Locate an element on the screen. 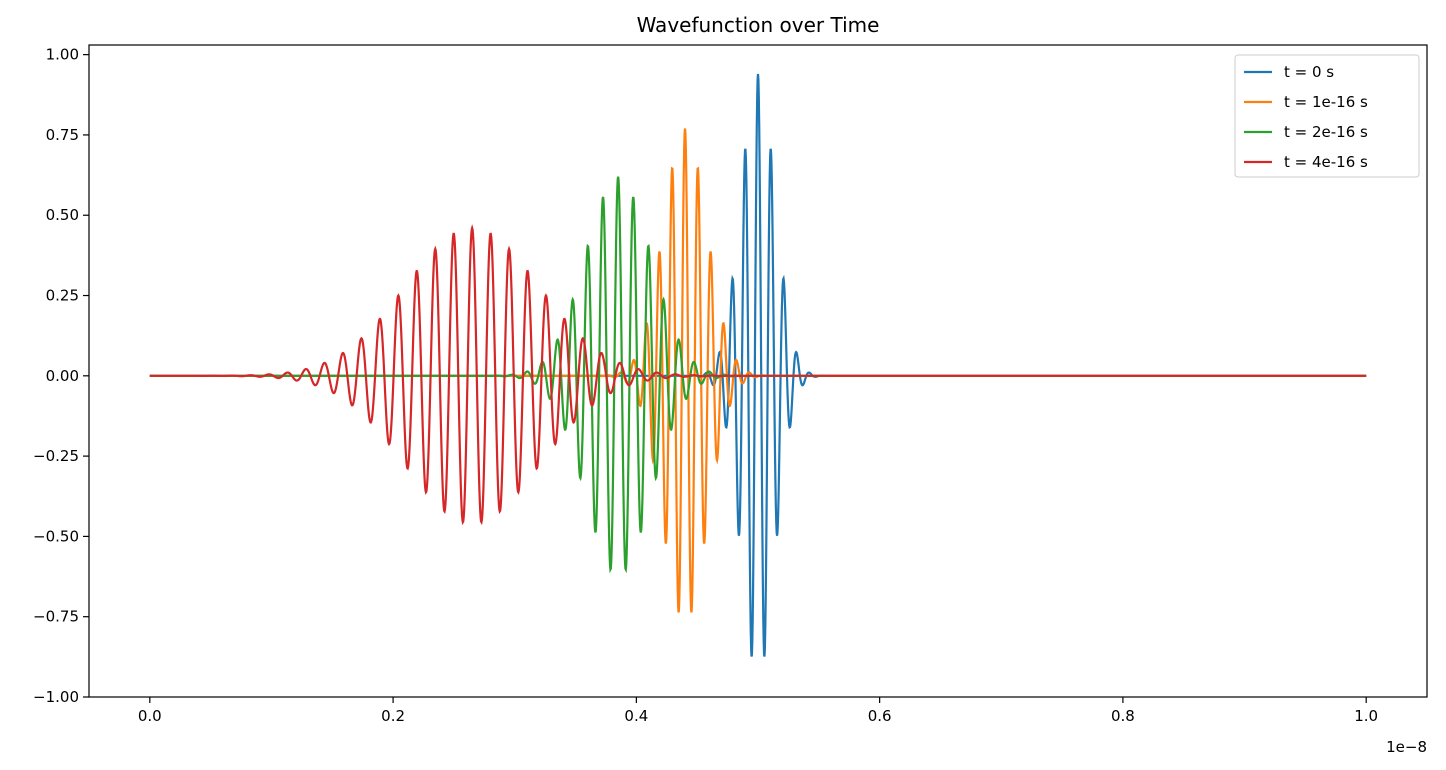  x-tick-label: 0.0 is located at coordinates (150, 716).